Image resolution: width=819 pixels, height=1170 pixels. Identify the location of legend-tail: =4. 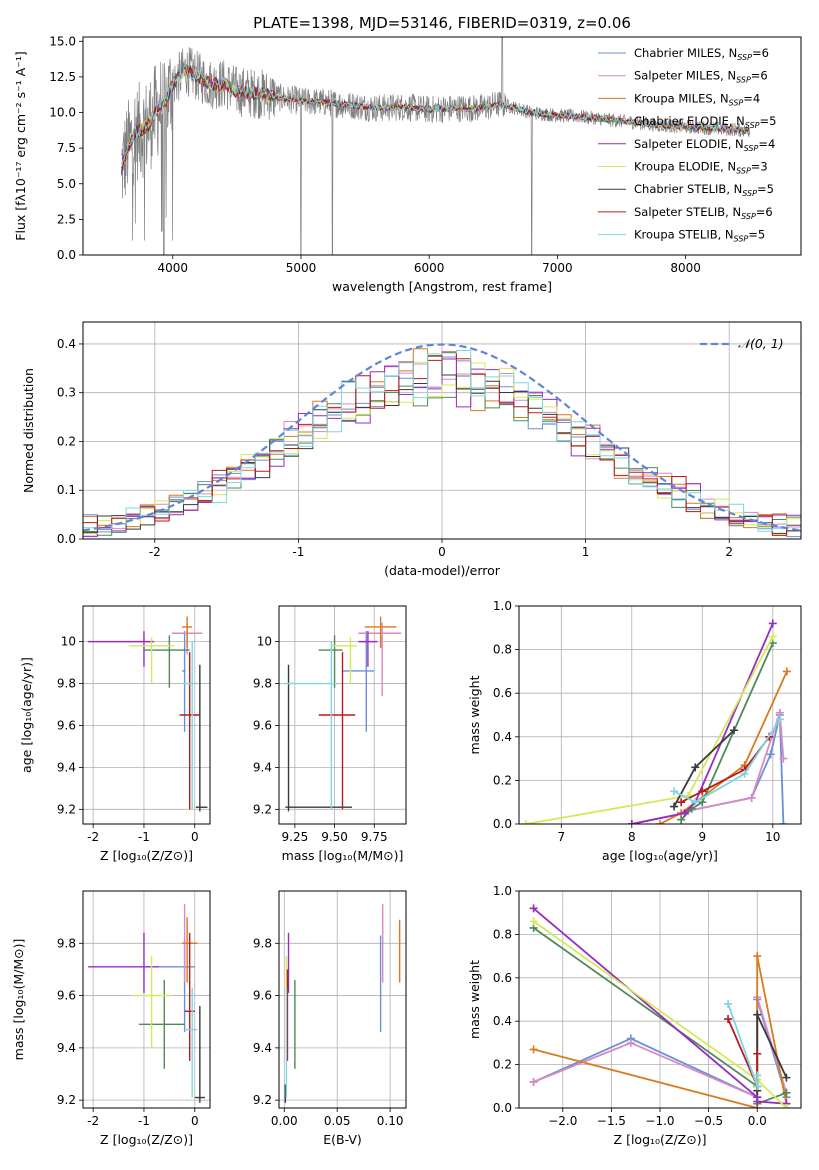
(766, 144).